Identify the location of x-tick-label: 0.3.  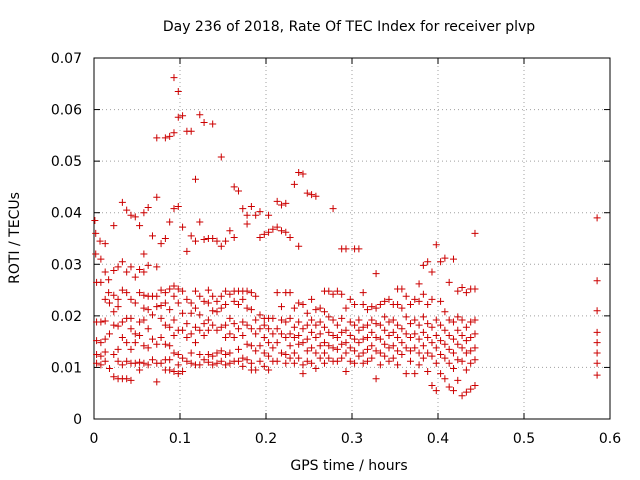
(352, 439).